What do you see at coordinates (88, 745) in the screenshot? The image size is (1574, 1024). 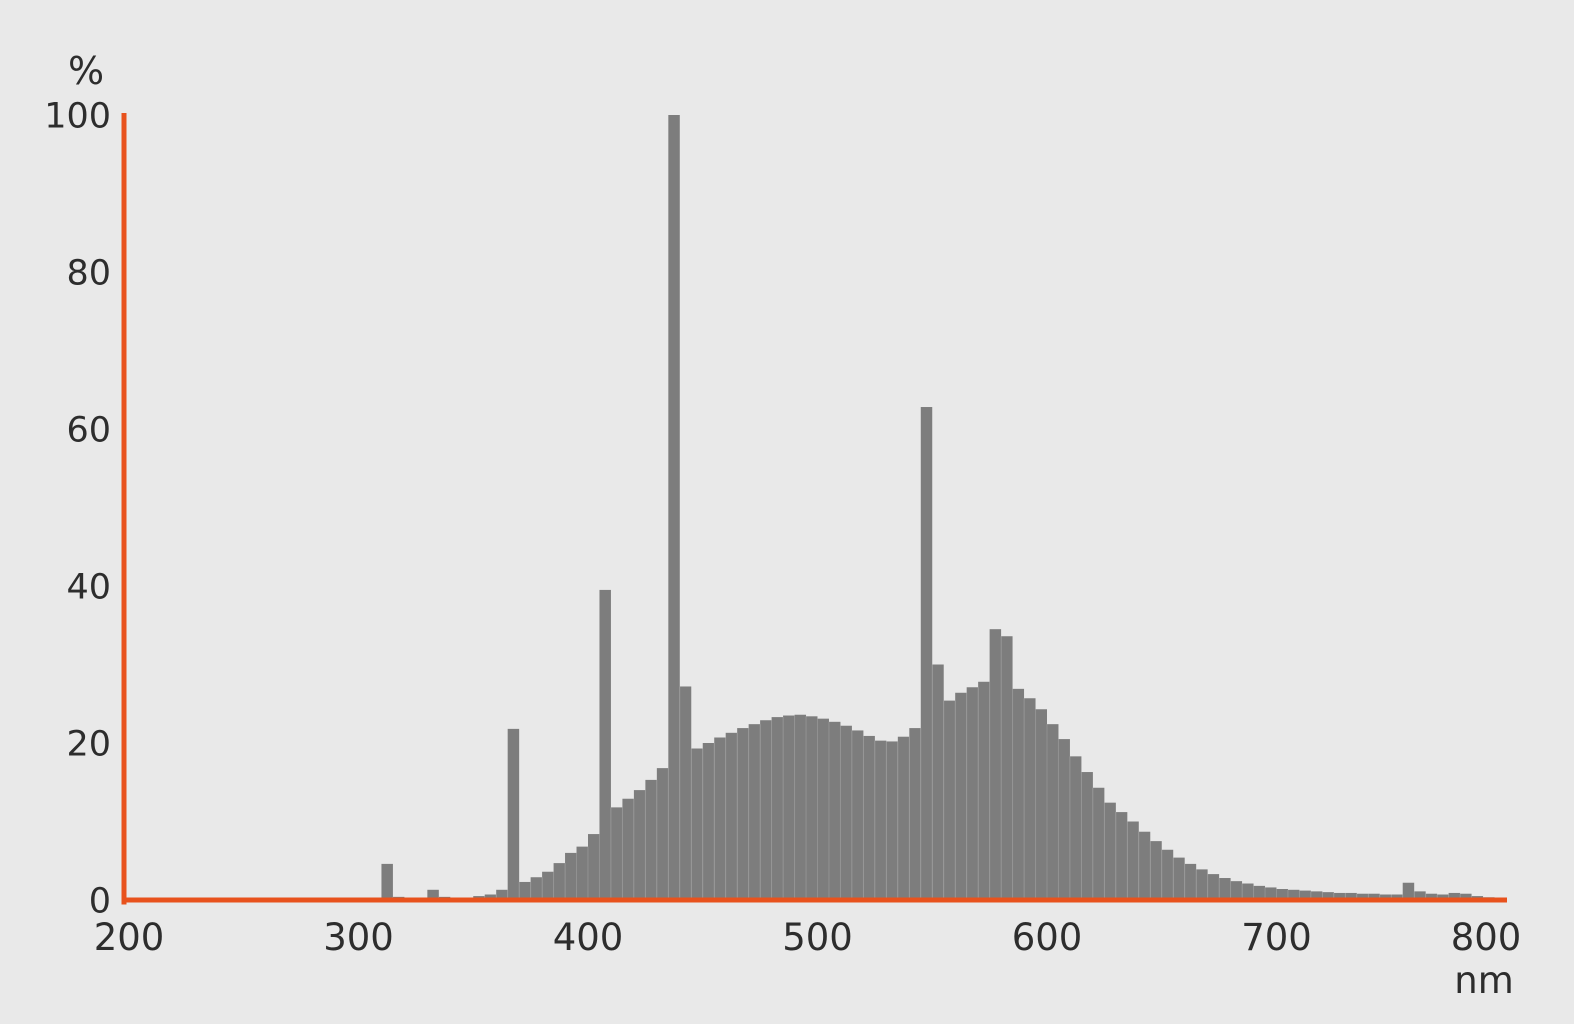 I see `y-tick-label: 20` at bounding box center [88, 745].